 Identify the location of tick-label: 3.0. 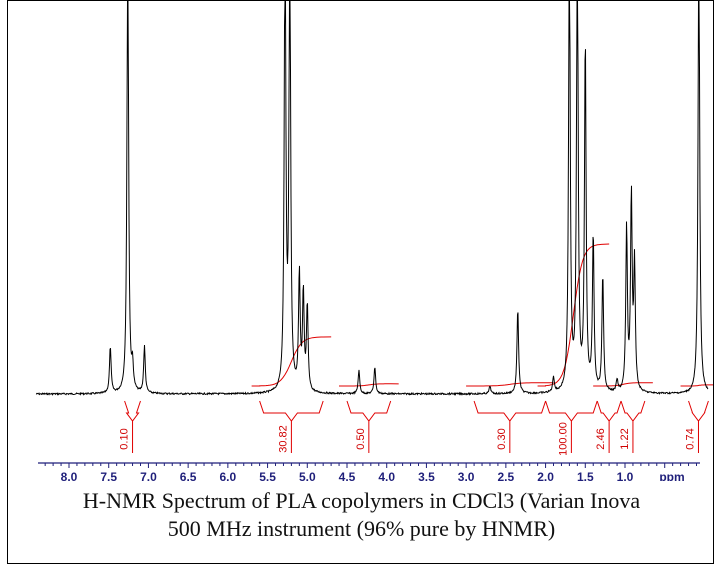
(466, 475).